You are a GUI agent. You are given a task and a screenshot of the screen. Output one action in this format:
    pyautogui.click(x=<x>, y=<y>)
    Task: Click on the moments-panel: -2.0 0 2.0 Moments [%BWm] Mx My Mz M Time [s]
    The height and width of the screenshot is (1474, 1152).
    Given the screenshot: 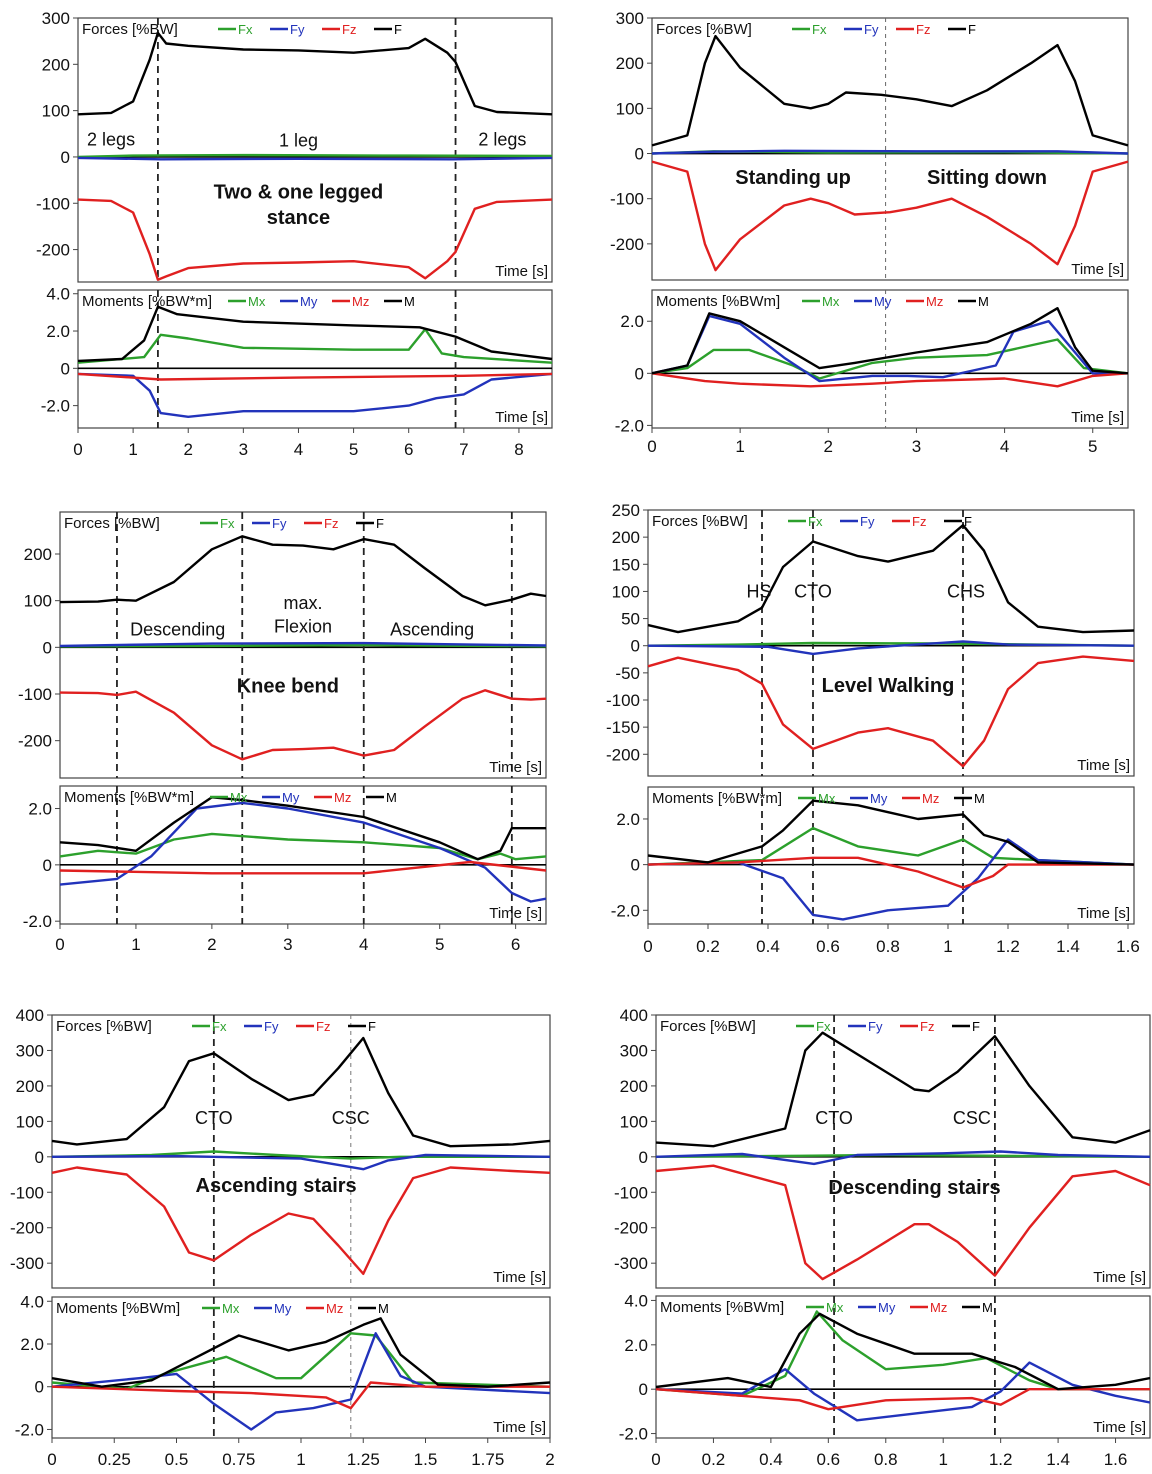 What is the action you would take?
    pyautogui.click(x=872, y=362)
    